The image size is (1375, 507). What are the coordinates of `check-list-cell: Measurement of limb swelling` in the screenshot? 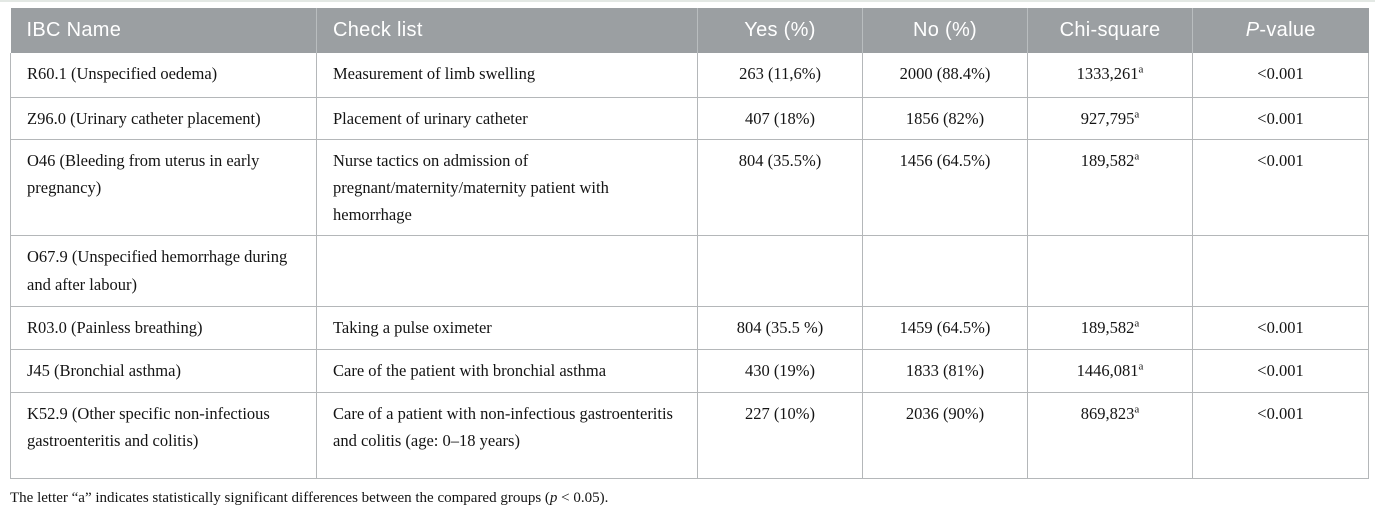 It's located at (507, 75).